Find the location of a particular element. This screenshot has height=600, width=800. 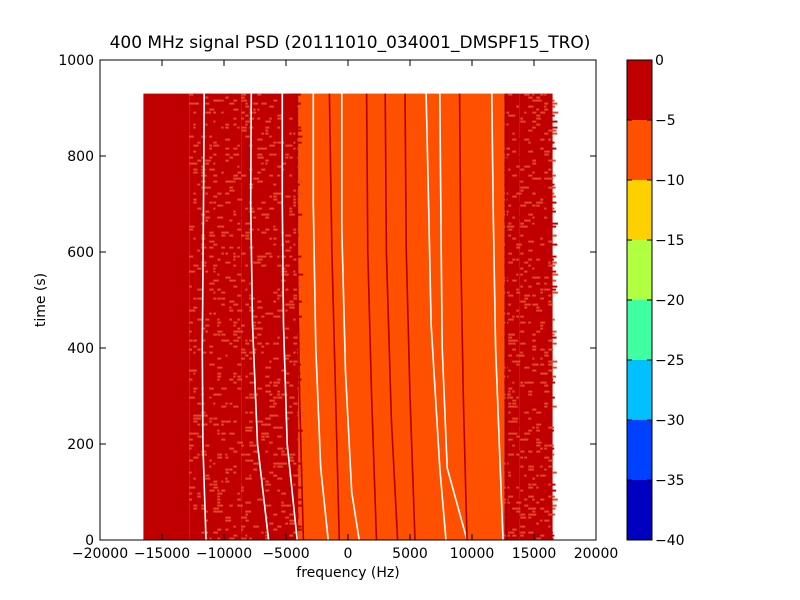

colorbar-tick-label: −30 is located at coordinates (670, 421).